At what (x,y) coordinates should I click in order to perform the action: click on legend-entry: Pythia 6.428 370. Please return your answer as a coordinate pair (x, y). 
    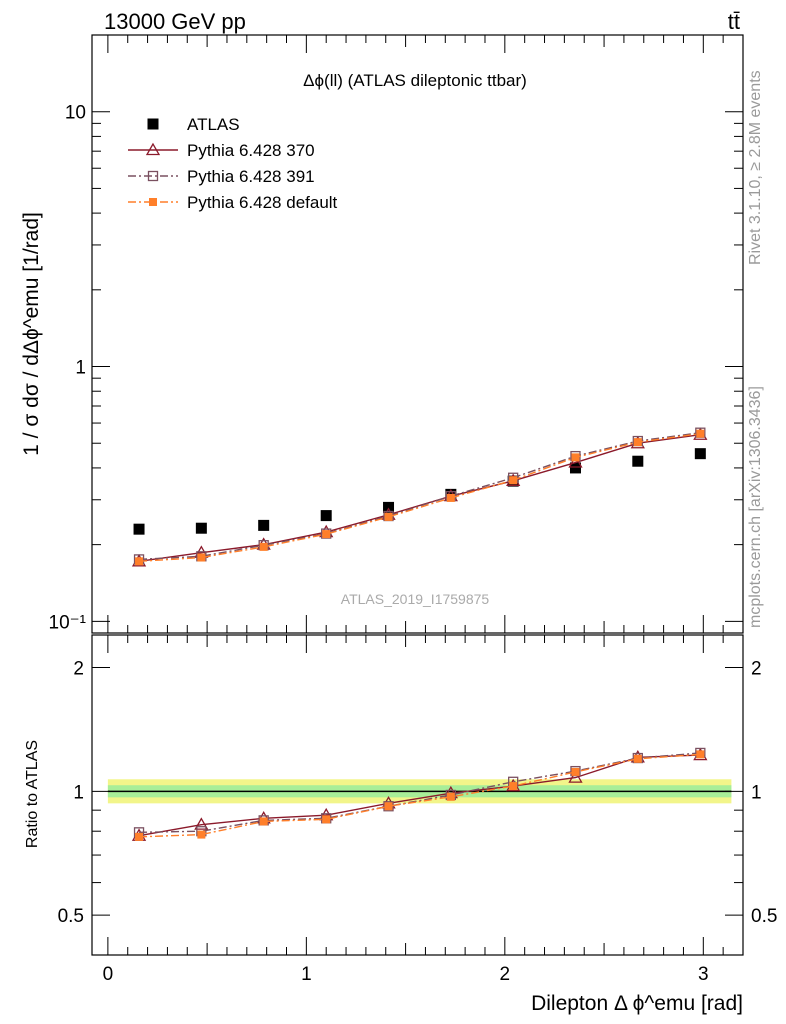
    Looking at the image, I should click on (221, 150).